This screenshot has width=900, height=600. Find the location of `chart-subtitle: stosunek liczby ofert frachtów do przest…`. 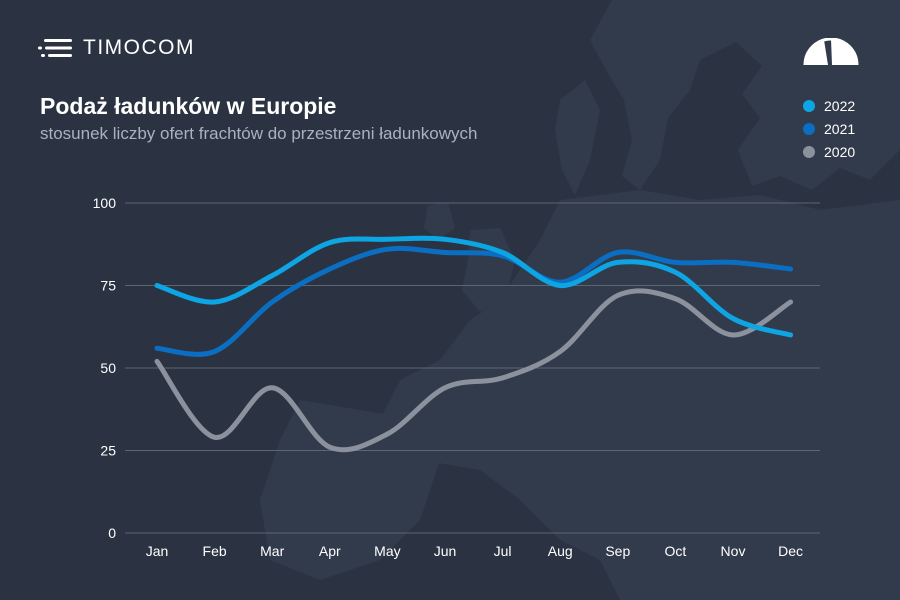

chart-subtitle: stosunek liczby ofert frachtów do przest… is located at coordinates (259, 133).